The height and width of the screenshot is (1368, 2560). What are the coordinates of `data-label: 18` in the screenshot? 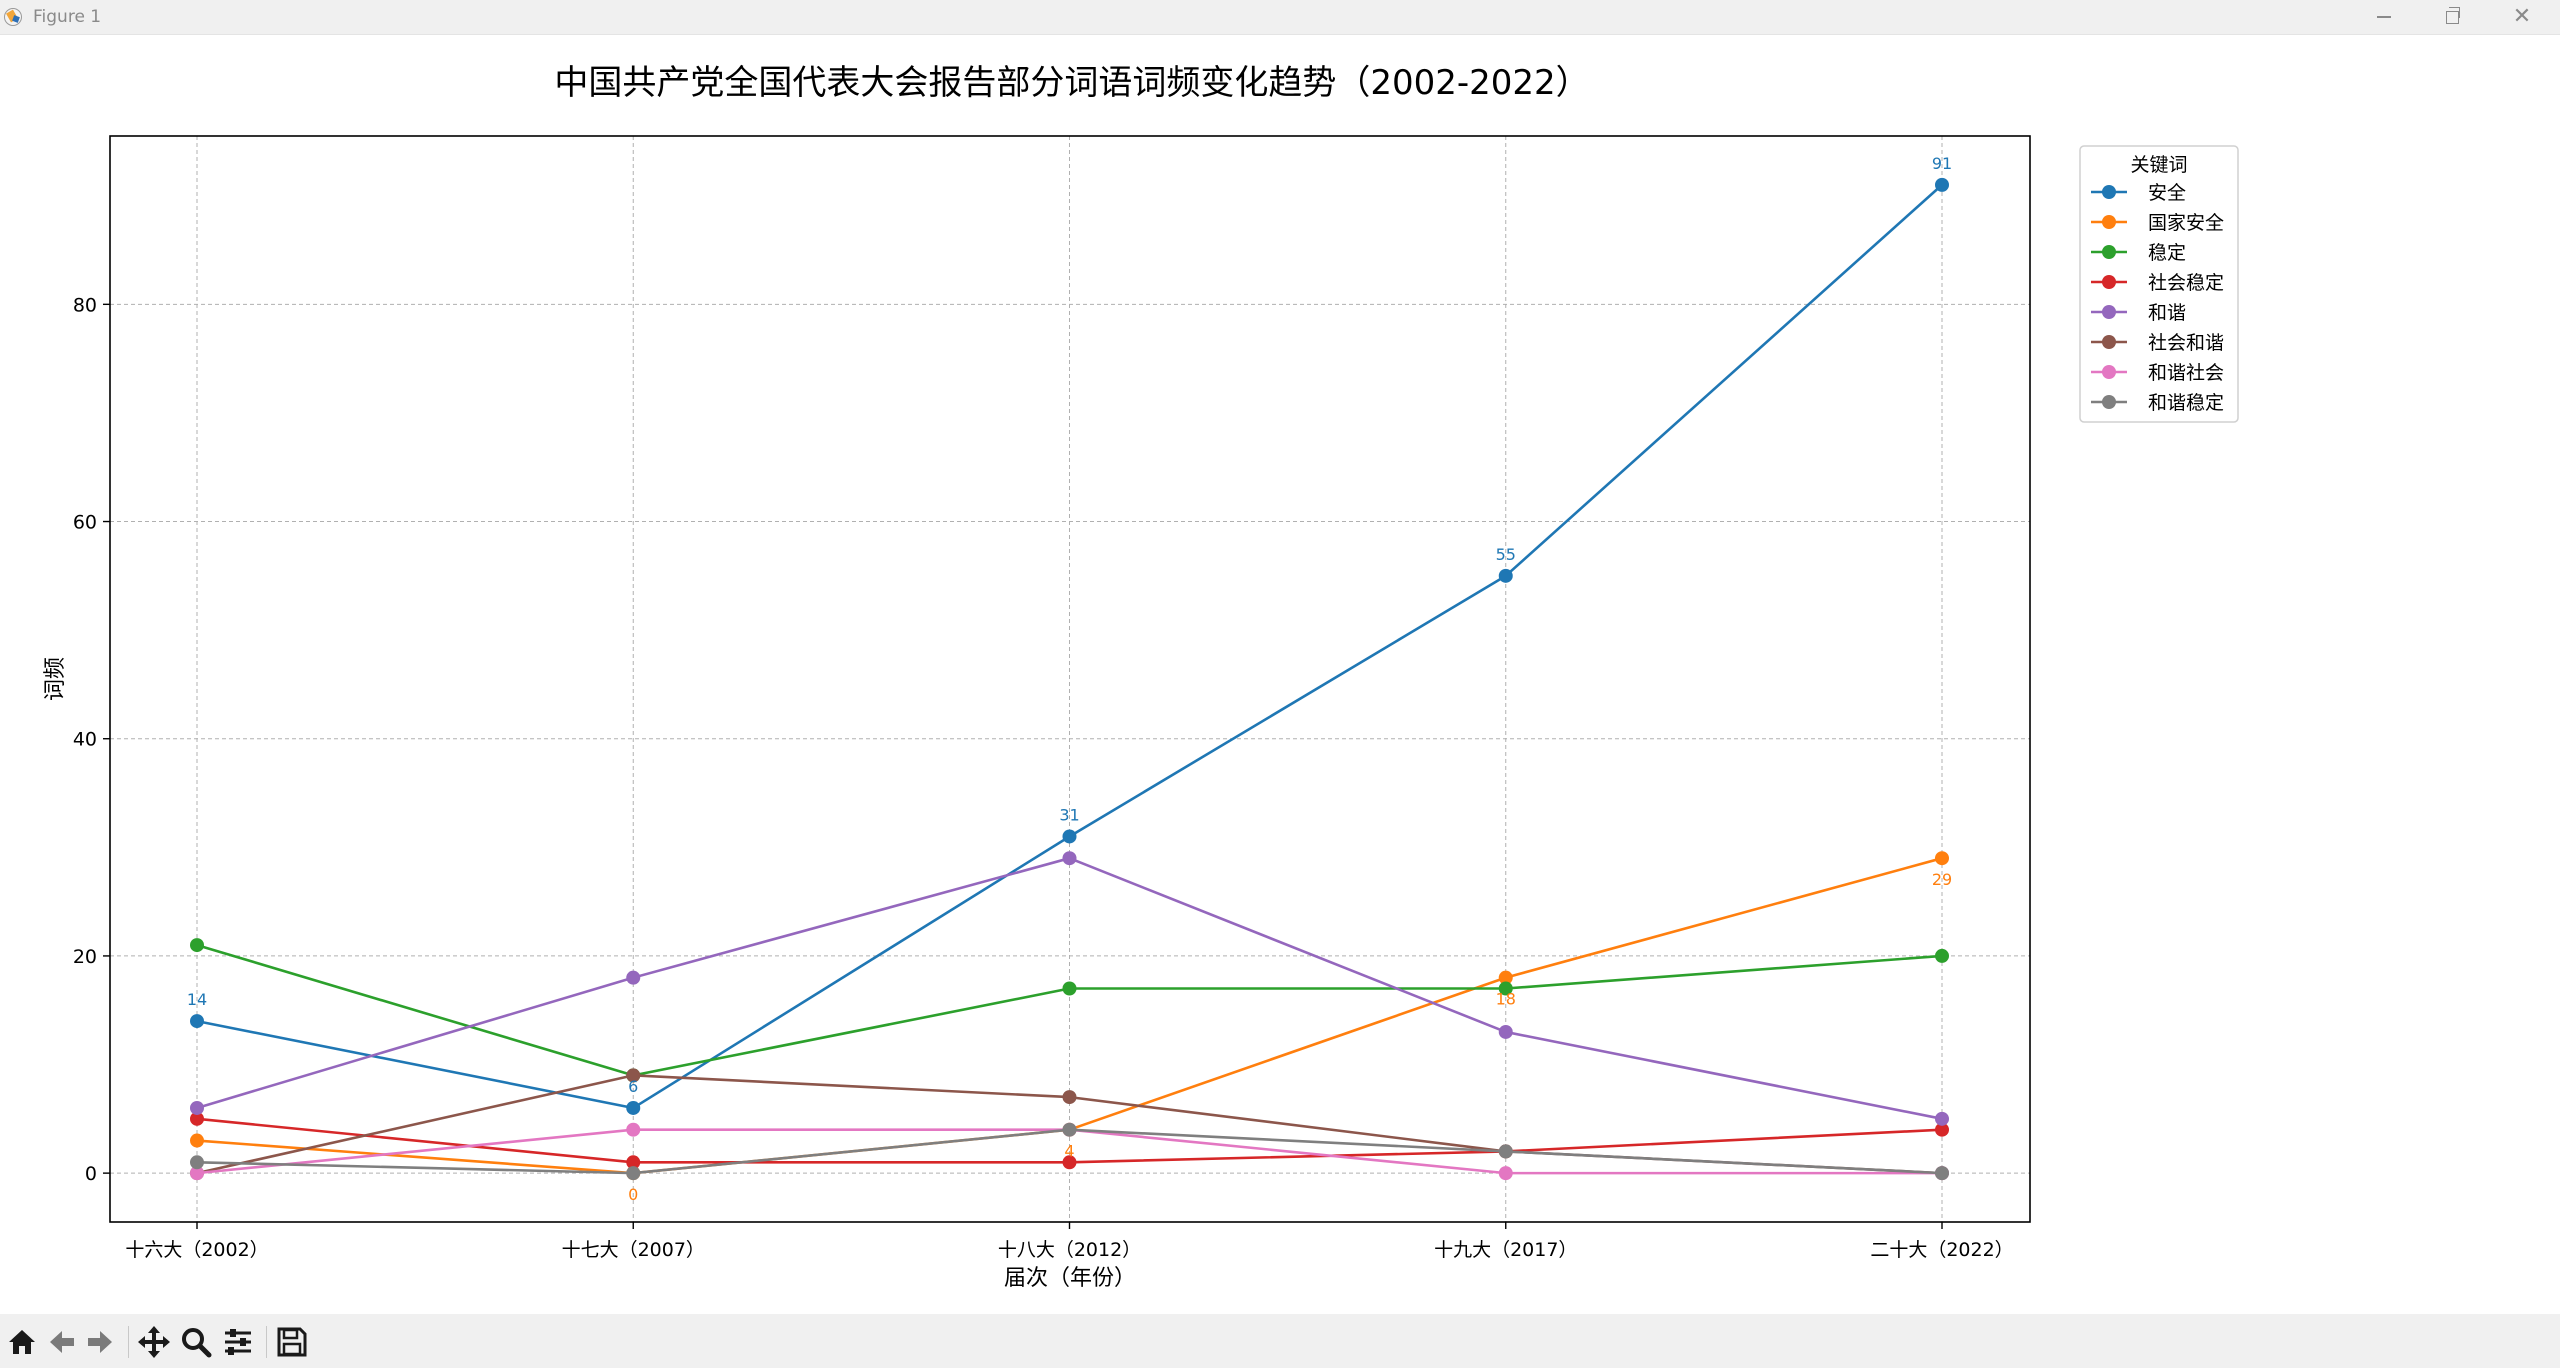 It's located at (1506, 999).